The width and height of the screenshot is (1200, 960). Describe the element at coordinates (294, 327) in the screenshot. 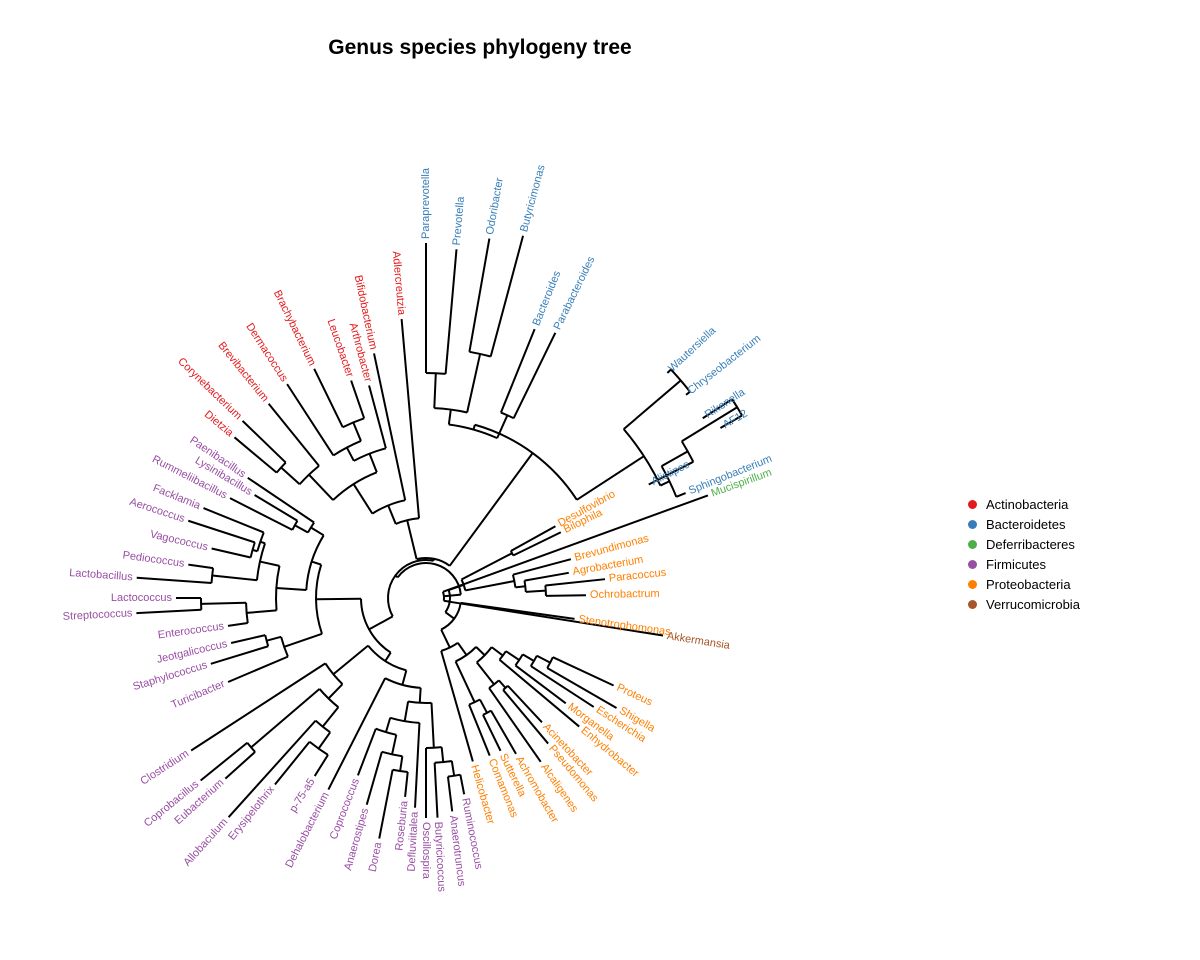

I see `leaf-label: Brachybacterium` at that location.